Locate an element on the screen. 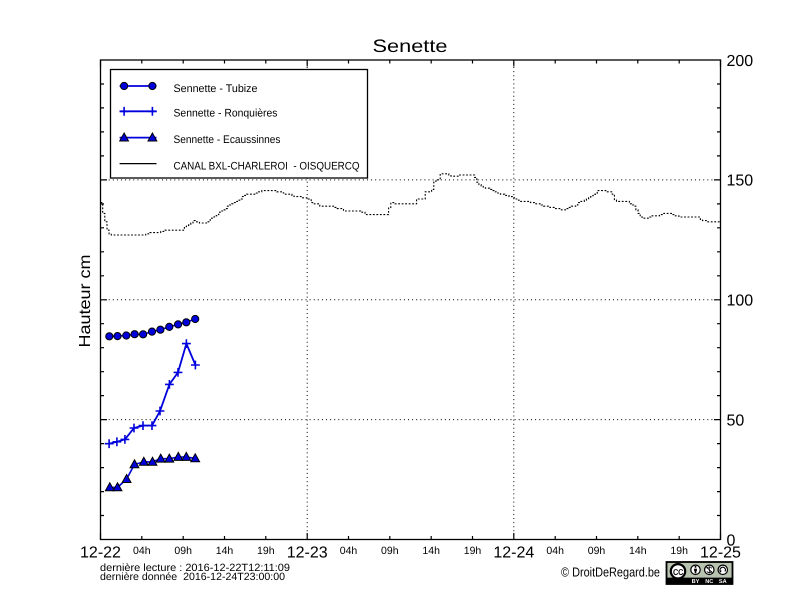  svg-text: Hauteur cm is located at coordinates (85, 301).